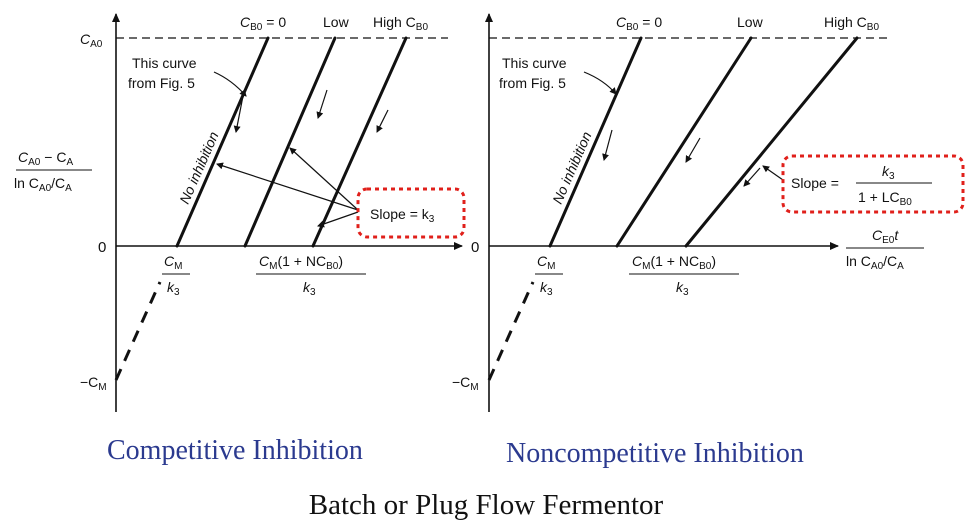  What do you see at coordinates (235, 450) in the screenshot?
I see `left-caption: Competitive Inhibition` at bounding box center [235, 450].